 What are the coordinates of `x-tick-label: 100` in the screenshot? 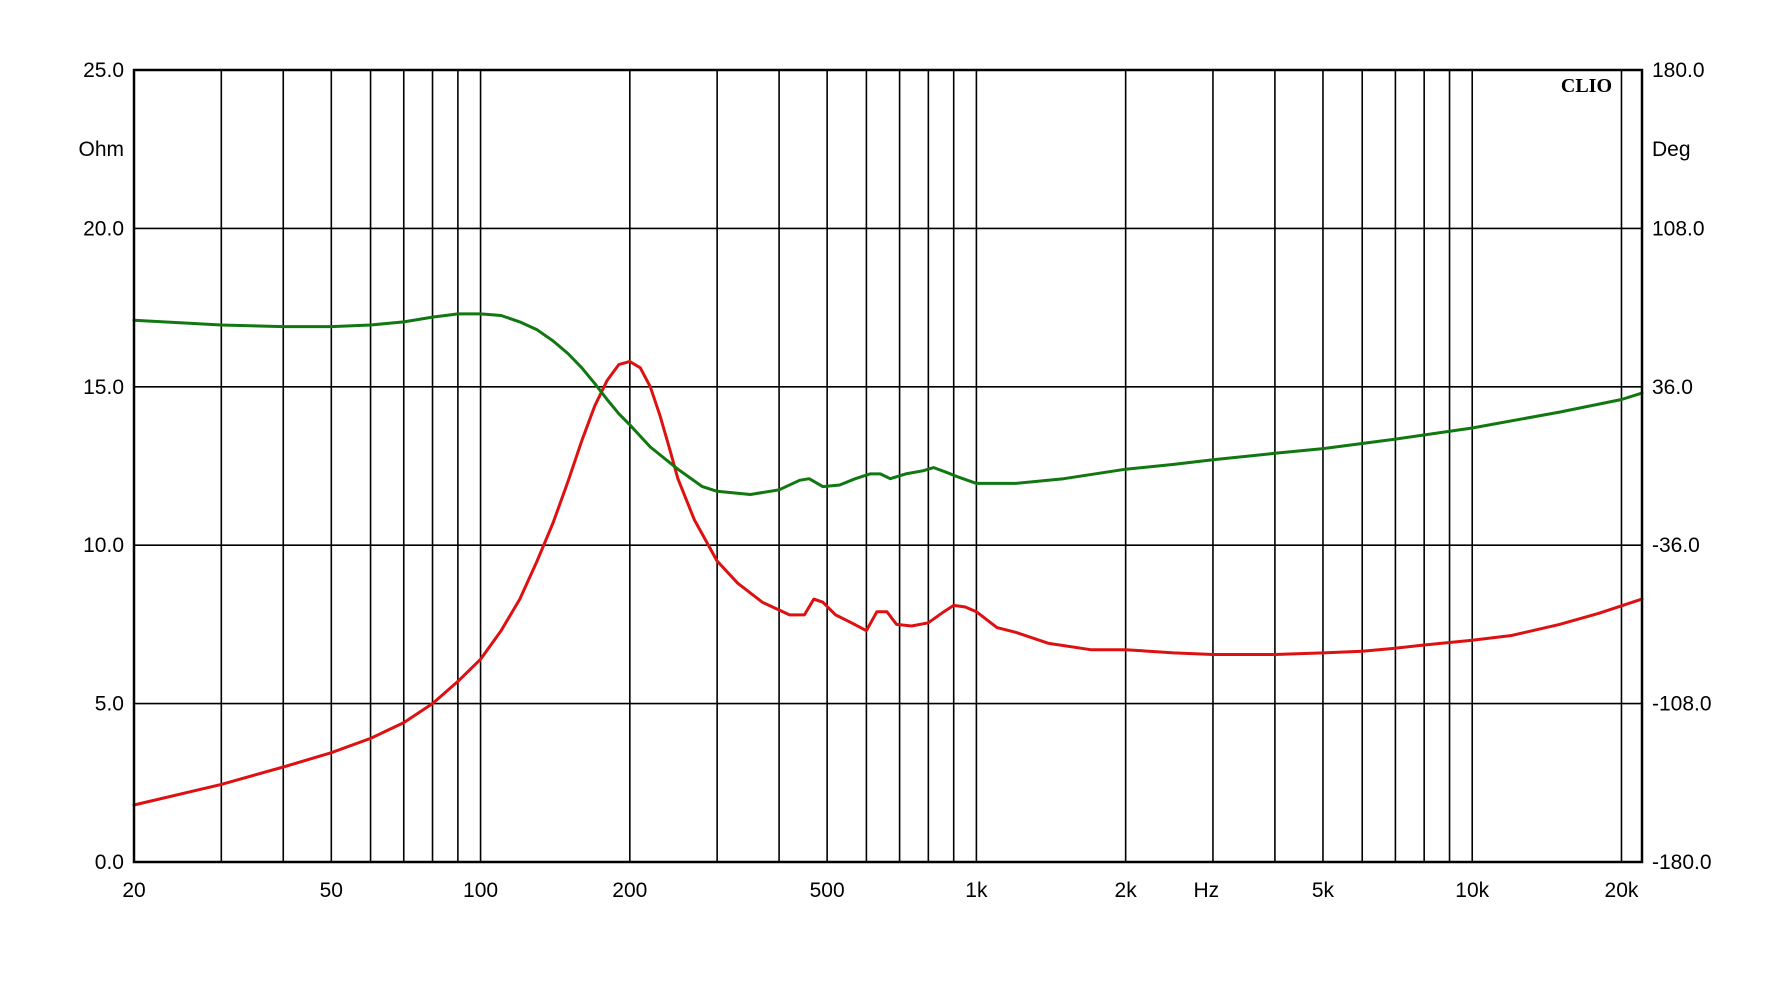 It's located at (480, 890).